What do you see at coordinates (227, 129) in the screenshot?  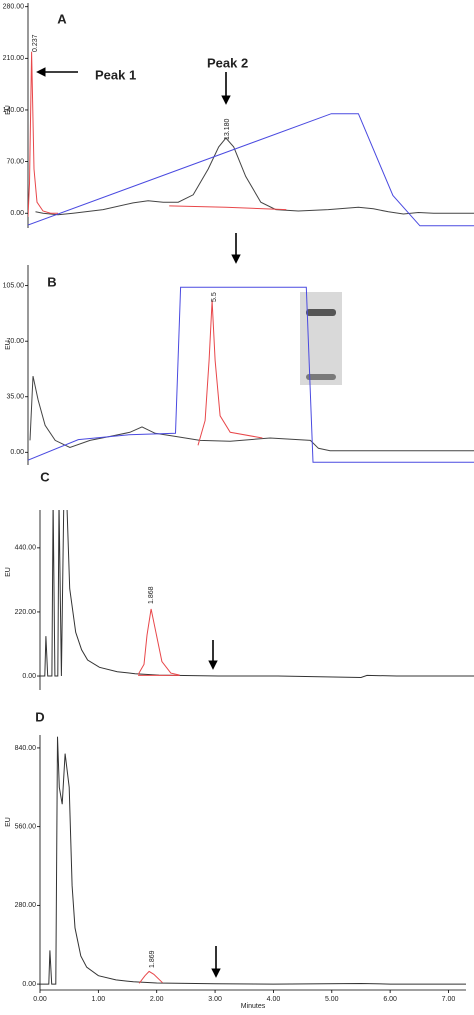 I see `peak-label: 13.180` at bounding box center [227, 129].